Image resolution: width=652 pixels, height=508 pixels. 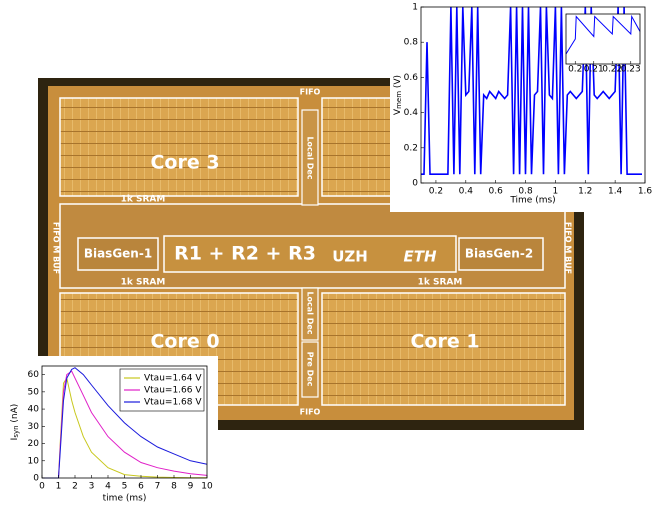 What do you see at coordinates (399, 100) in the screenshot?
I see `y-axis-label-part: mem` at bounding box center [399, 100].